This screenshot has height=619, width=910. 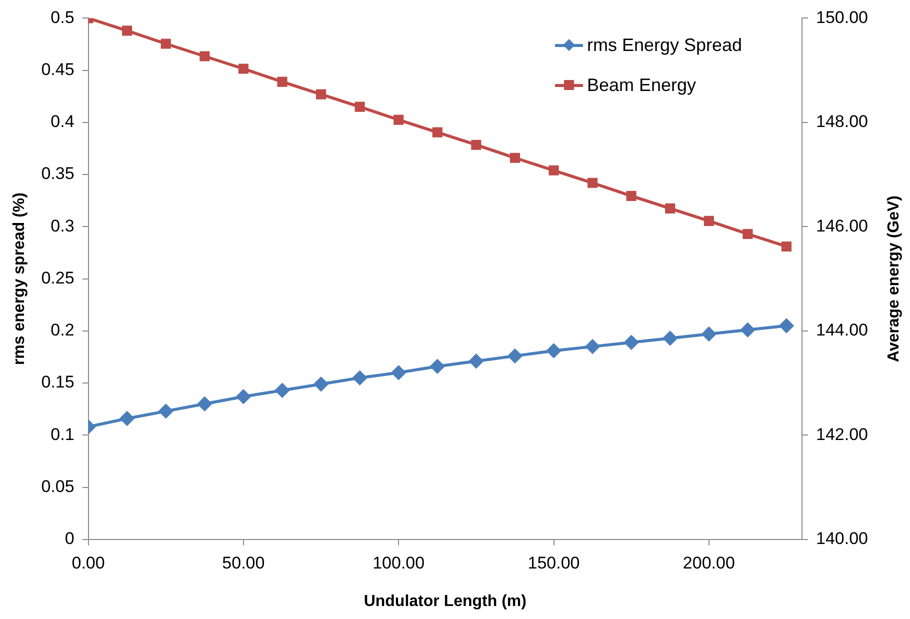 I want to click on y2-axis-title: Average energy (GeV), so click(x=893, y=279).